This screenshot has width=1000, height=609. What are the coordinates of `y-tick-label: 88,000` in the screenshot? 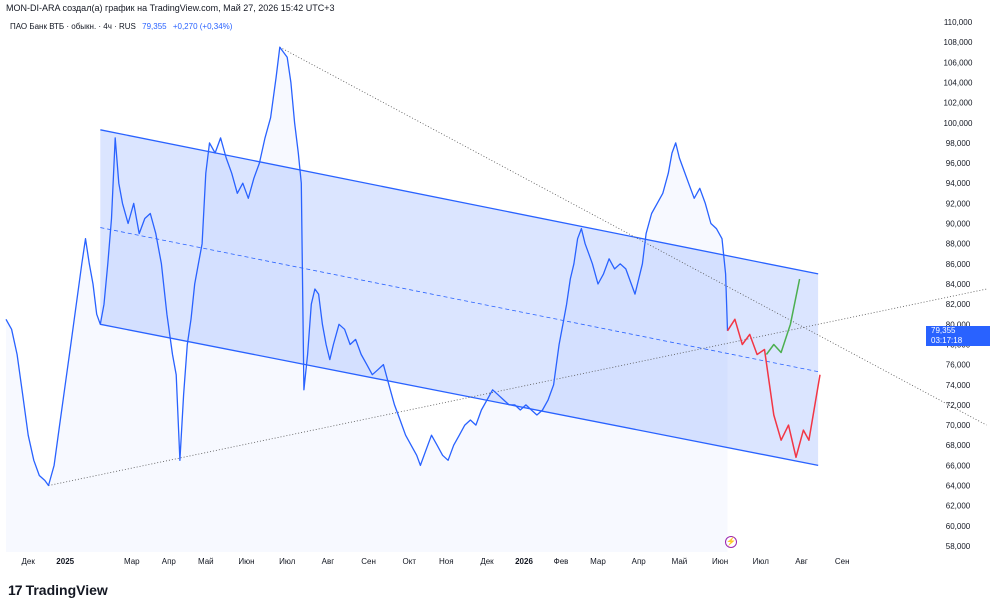 It's located at (958, 244).